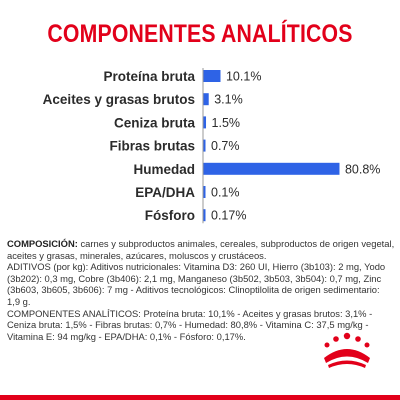  I want to click on royal-canin-crown-logo, so click(347, 350).